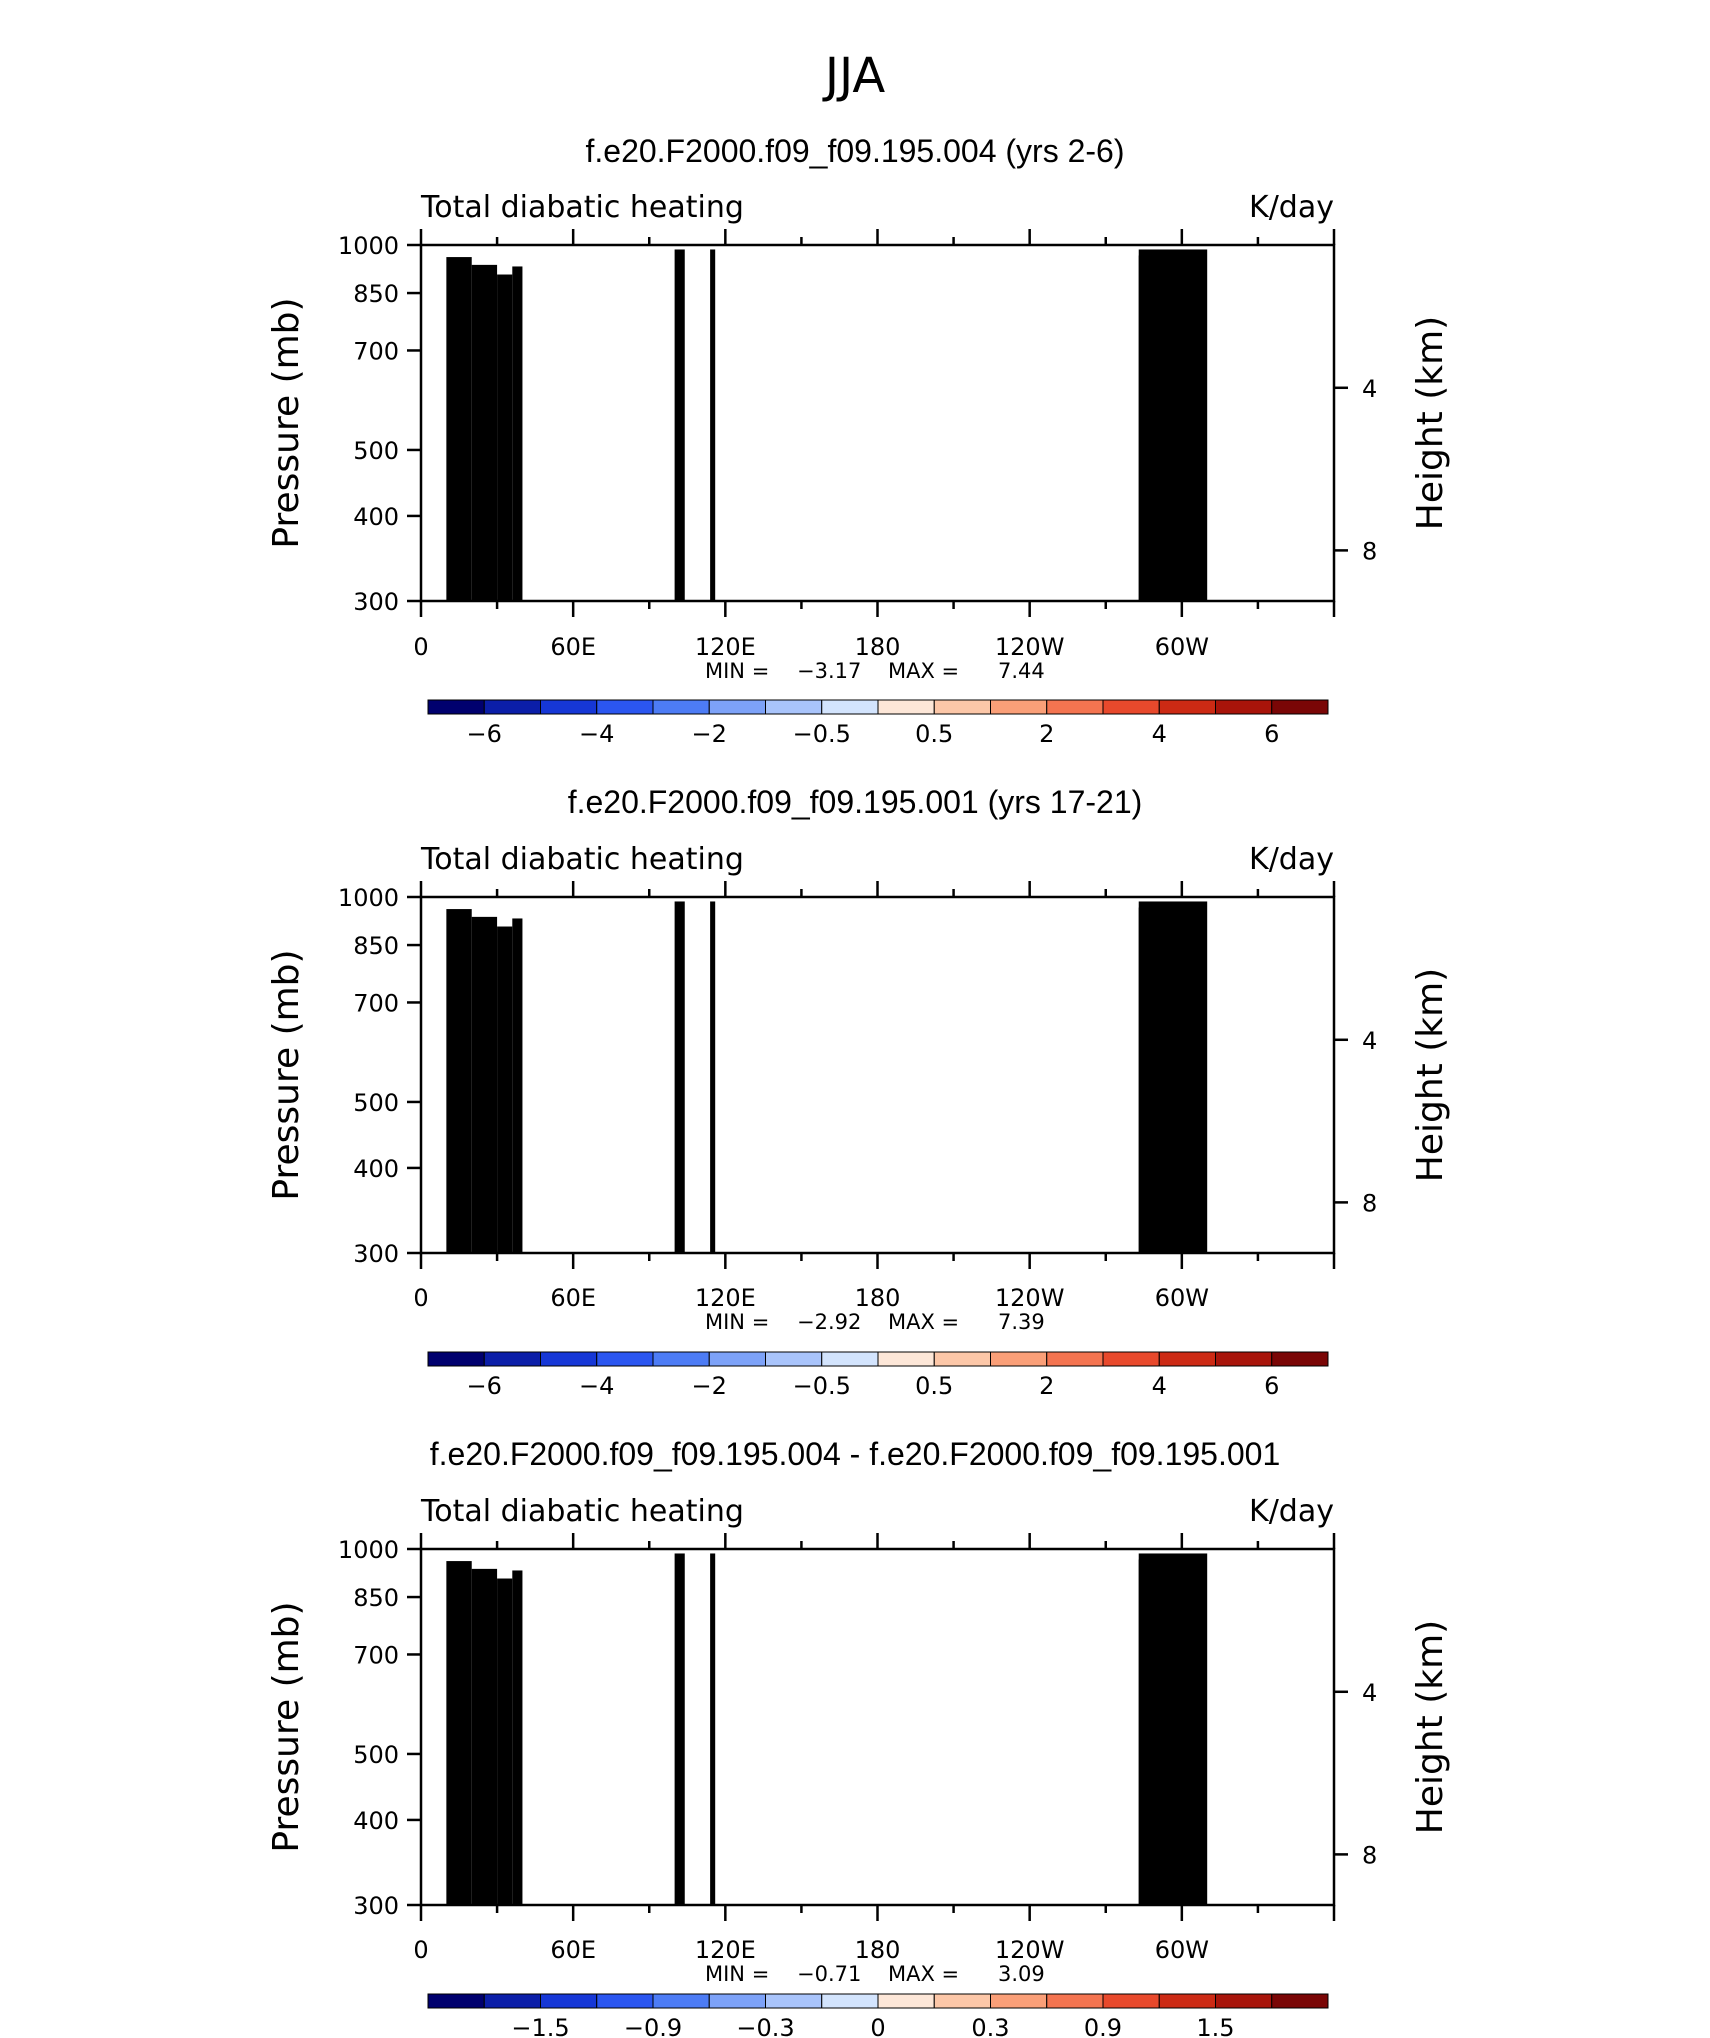 The image size is (1710, 2038). Describe the element at coordinates (376, 294) in the screenshot. I see `y-tick-label: 850` at that location.